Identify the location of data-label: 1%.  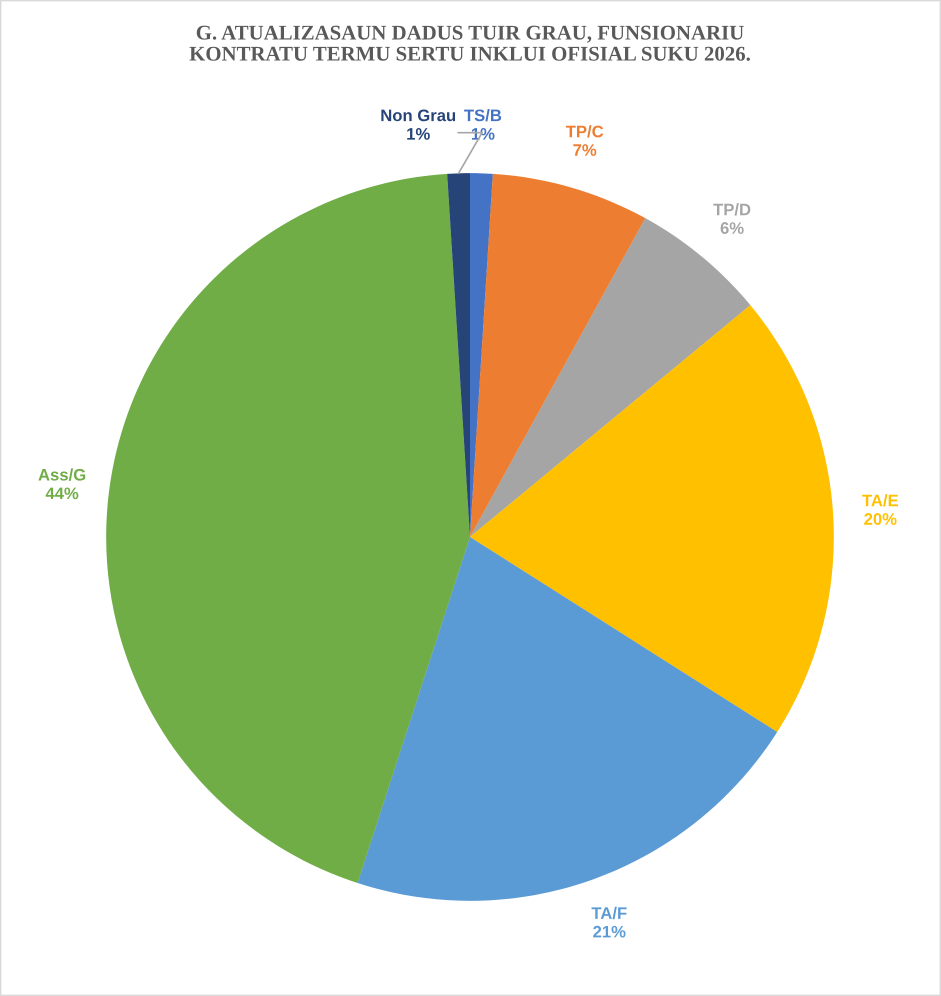
(418, 134).